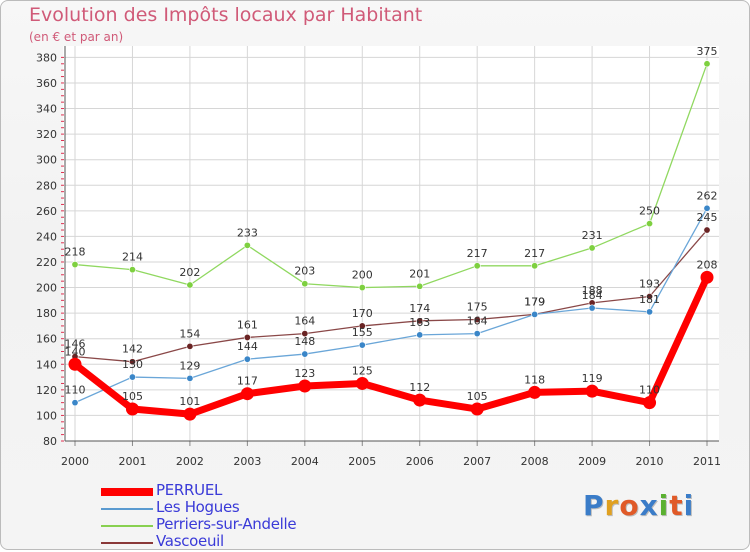 The image size is (750, 552). I want to click on legend-swatch-vascoeuil, so click(127, 543).